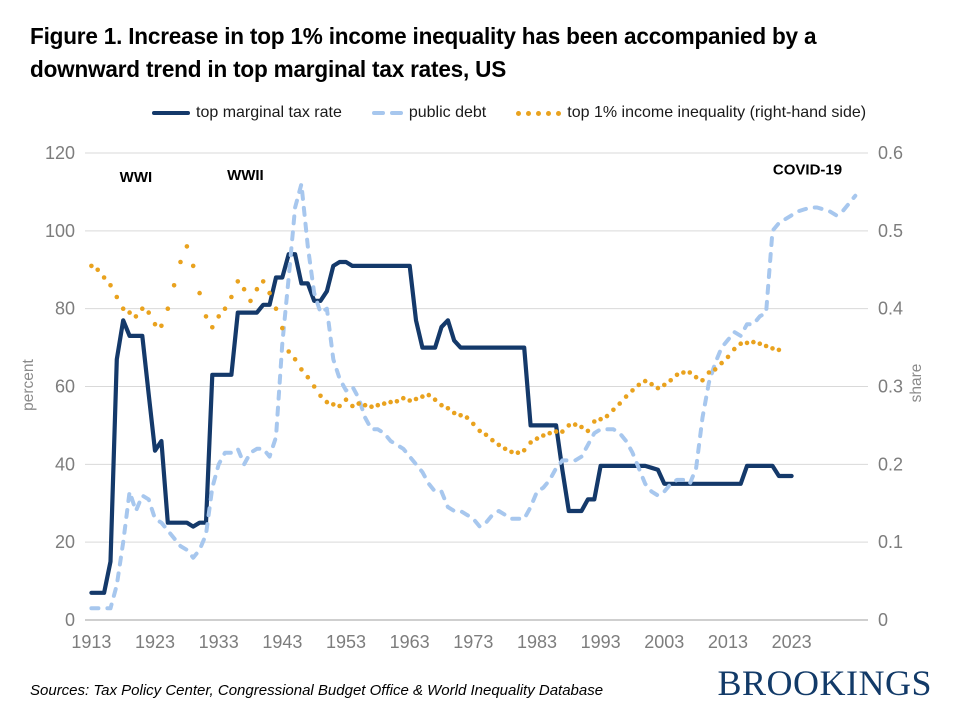 Image resolution: width=960 pixels, height=720 pixels. Describe the element at coordinates (155, 642) in the screenshot. I see `x-tick-label-1923: 1923` at that location.